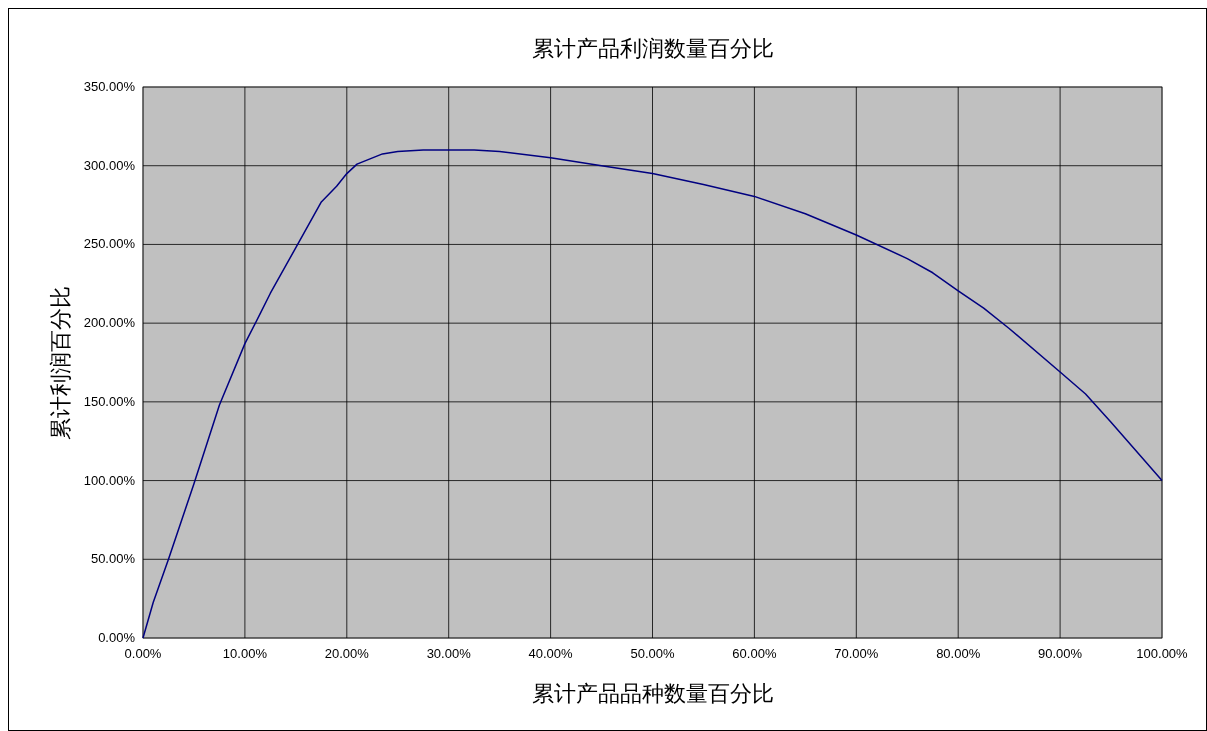 This screenshot has width=1207, height=731. What do you see at coordinates (1060, 653) in the screenshot?
I see `x-tick-label: 90.00%` at bounding box center [1060, 653].